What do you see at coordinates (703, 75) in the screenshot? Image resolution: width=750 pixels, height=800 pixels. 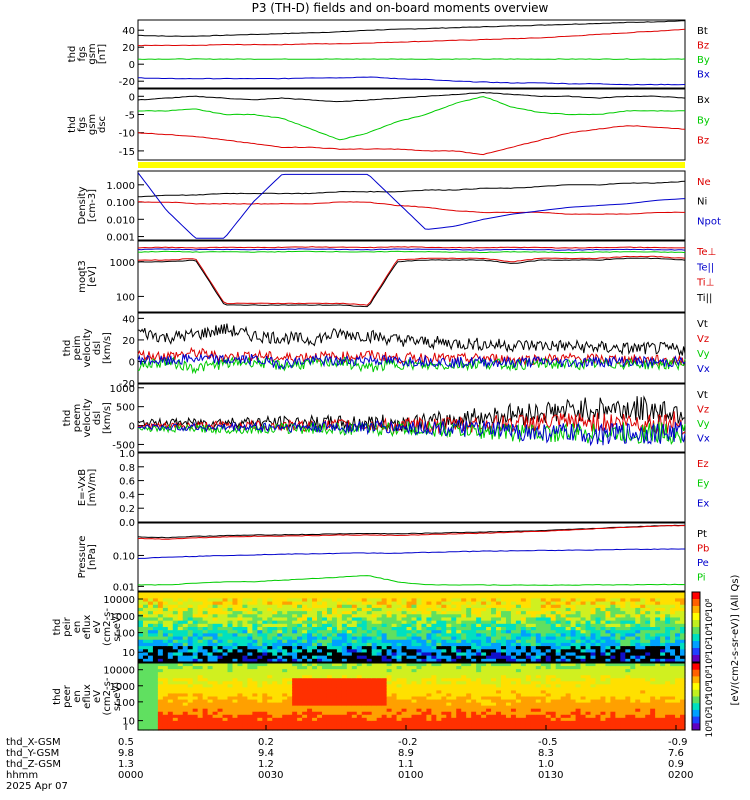 I see `legend-entry: Bx` at bounding box center [703, 75].